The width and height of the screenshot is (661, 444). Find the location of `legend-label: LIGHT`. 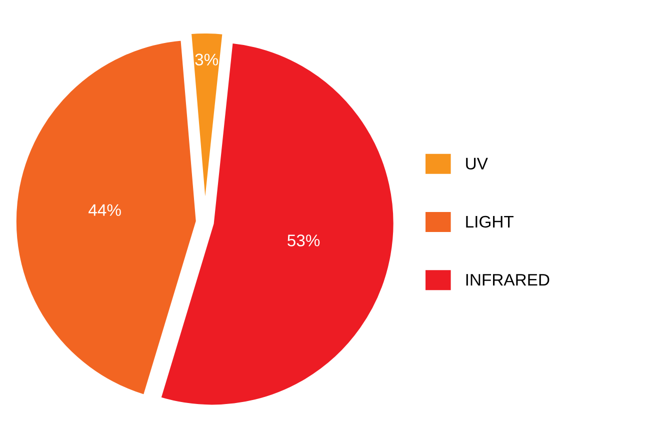

legend-label: LIGHT is located at coordinates (490, 222).